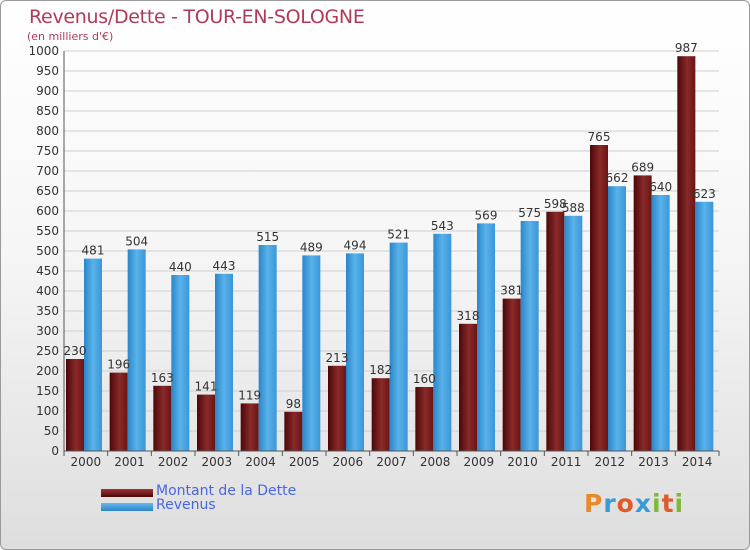 The height and width of the screenshot is (550, 750). What do you see at coordinates (162, 418) in the screenshot?
I see `bar-debt-2002` at bounding box center [162, 418].